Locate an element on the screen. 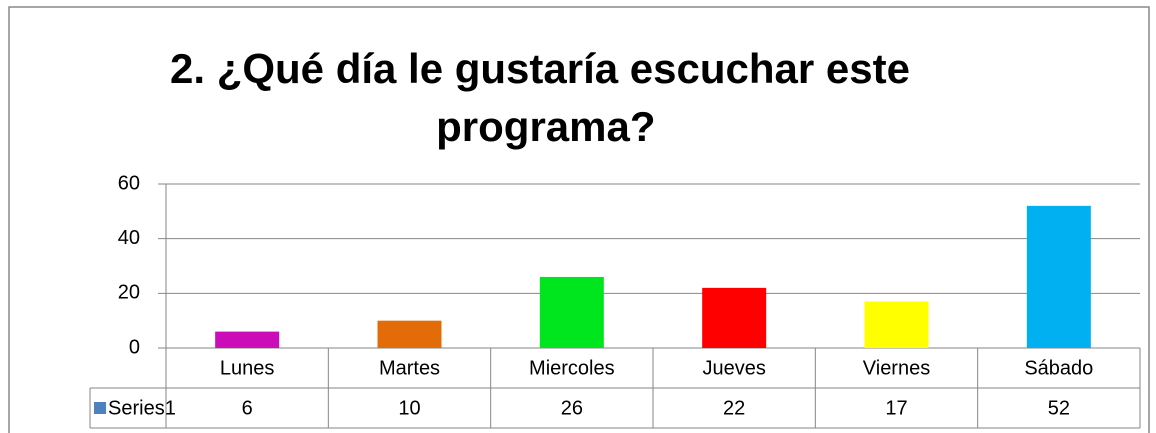  x-tick-label: Martes is located at coordinates (409, 368).